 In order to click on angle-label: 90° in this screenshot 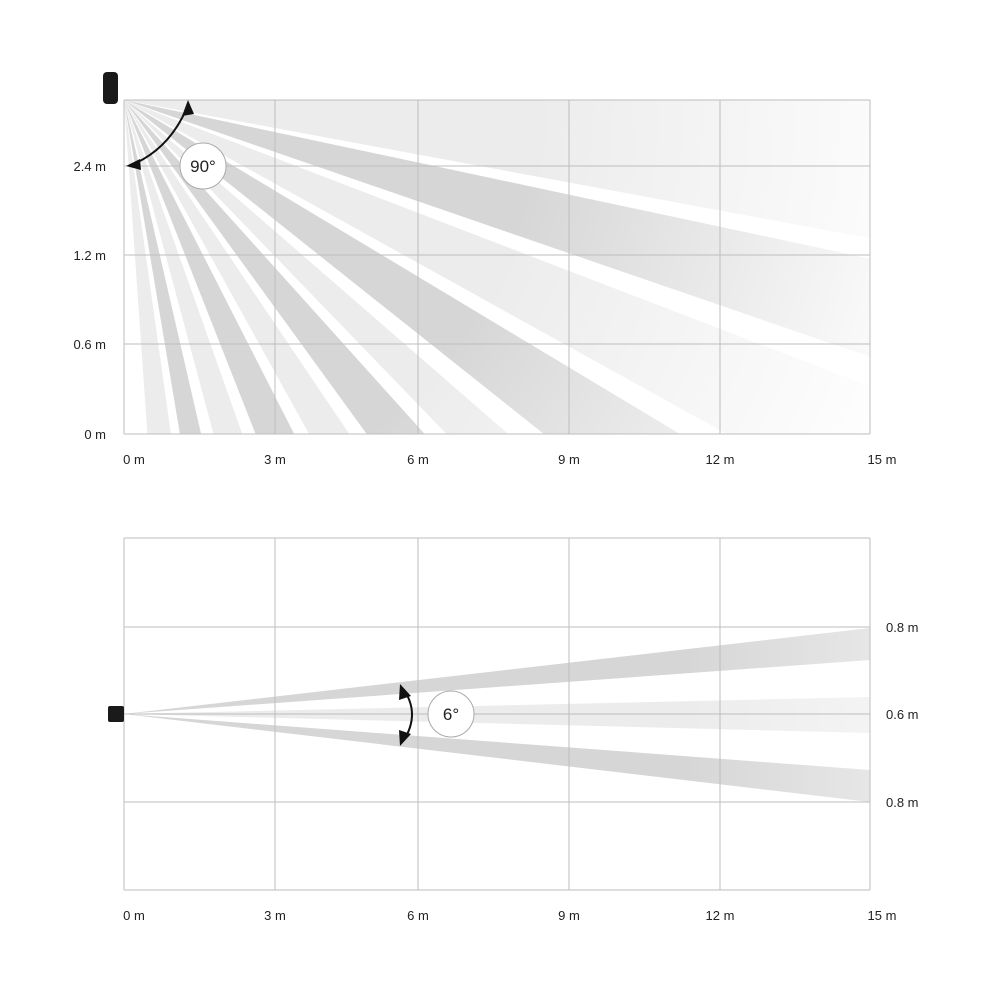, I will do `click(203, 166)`.